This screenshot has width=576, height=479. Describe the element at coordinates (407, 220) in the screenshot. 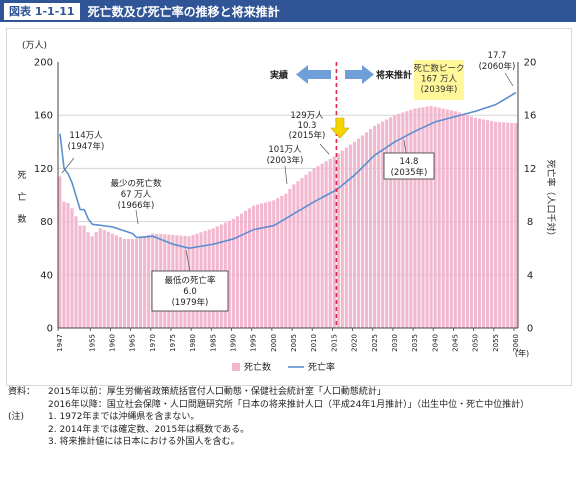

I see `bar-2033` at that location.